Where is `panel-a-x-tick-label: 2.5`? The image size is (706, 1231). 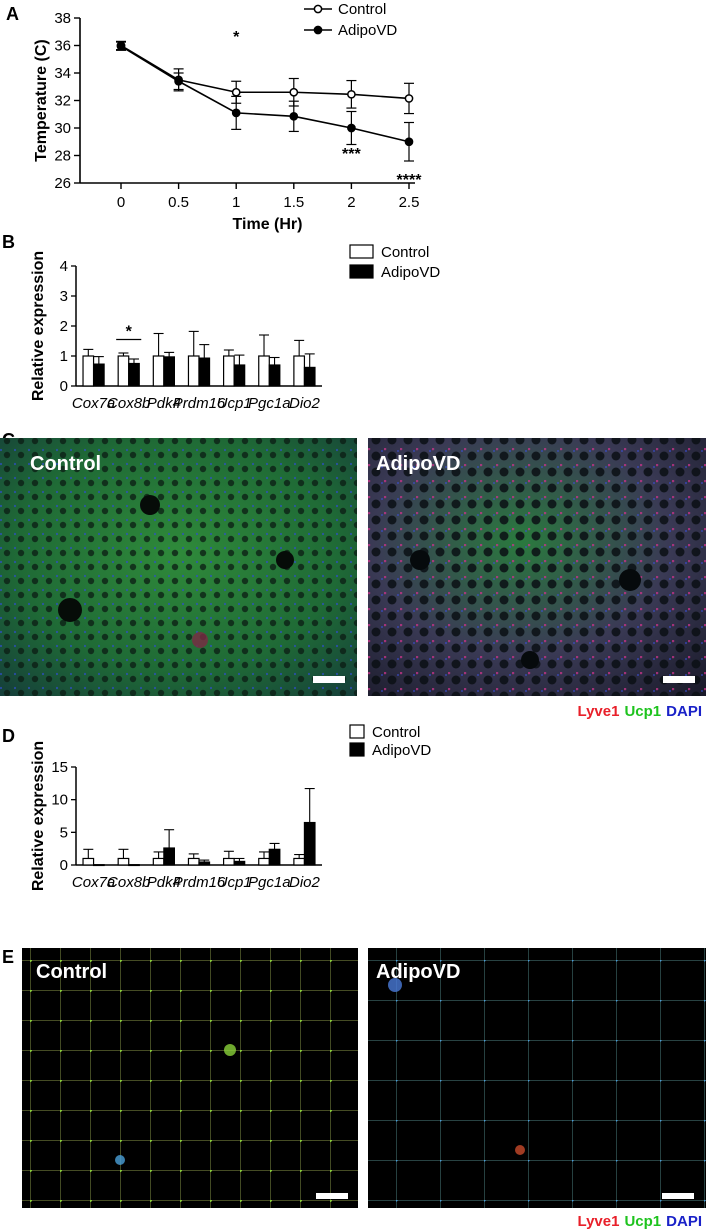
panel-a-x-tick-label: 2.5 is located at coordinates (409, 202).